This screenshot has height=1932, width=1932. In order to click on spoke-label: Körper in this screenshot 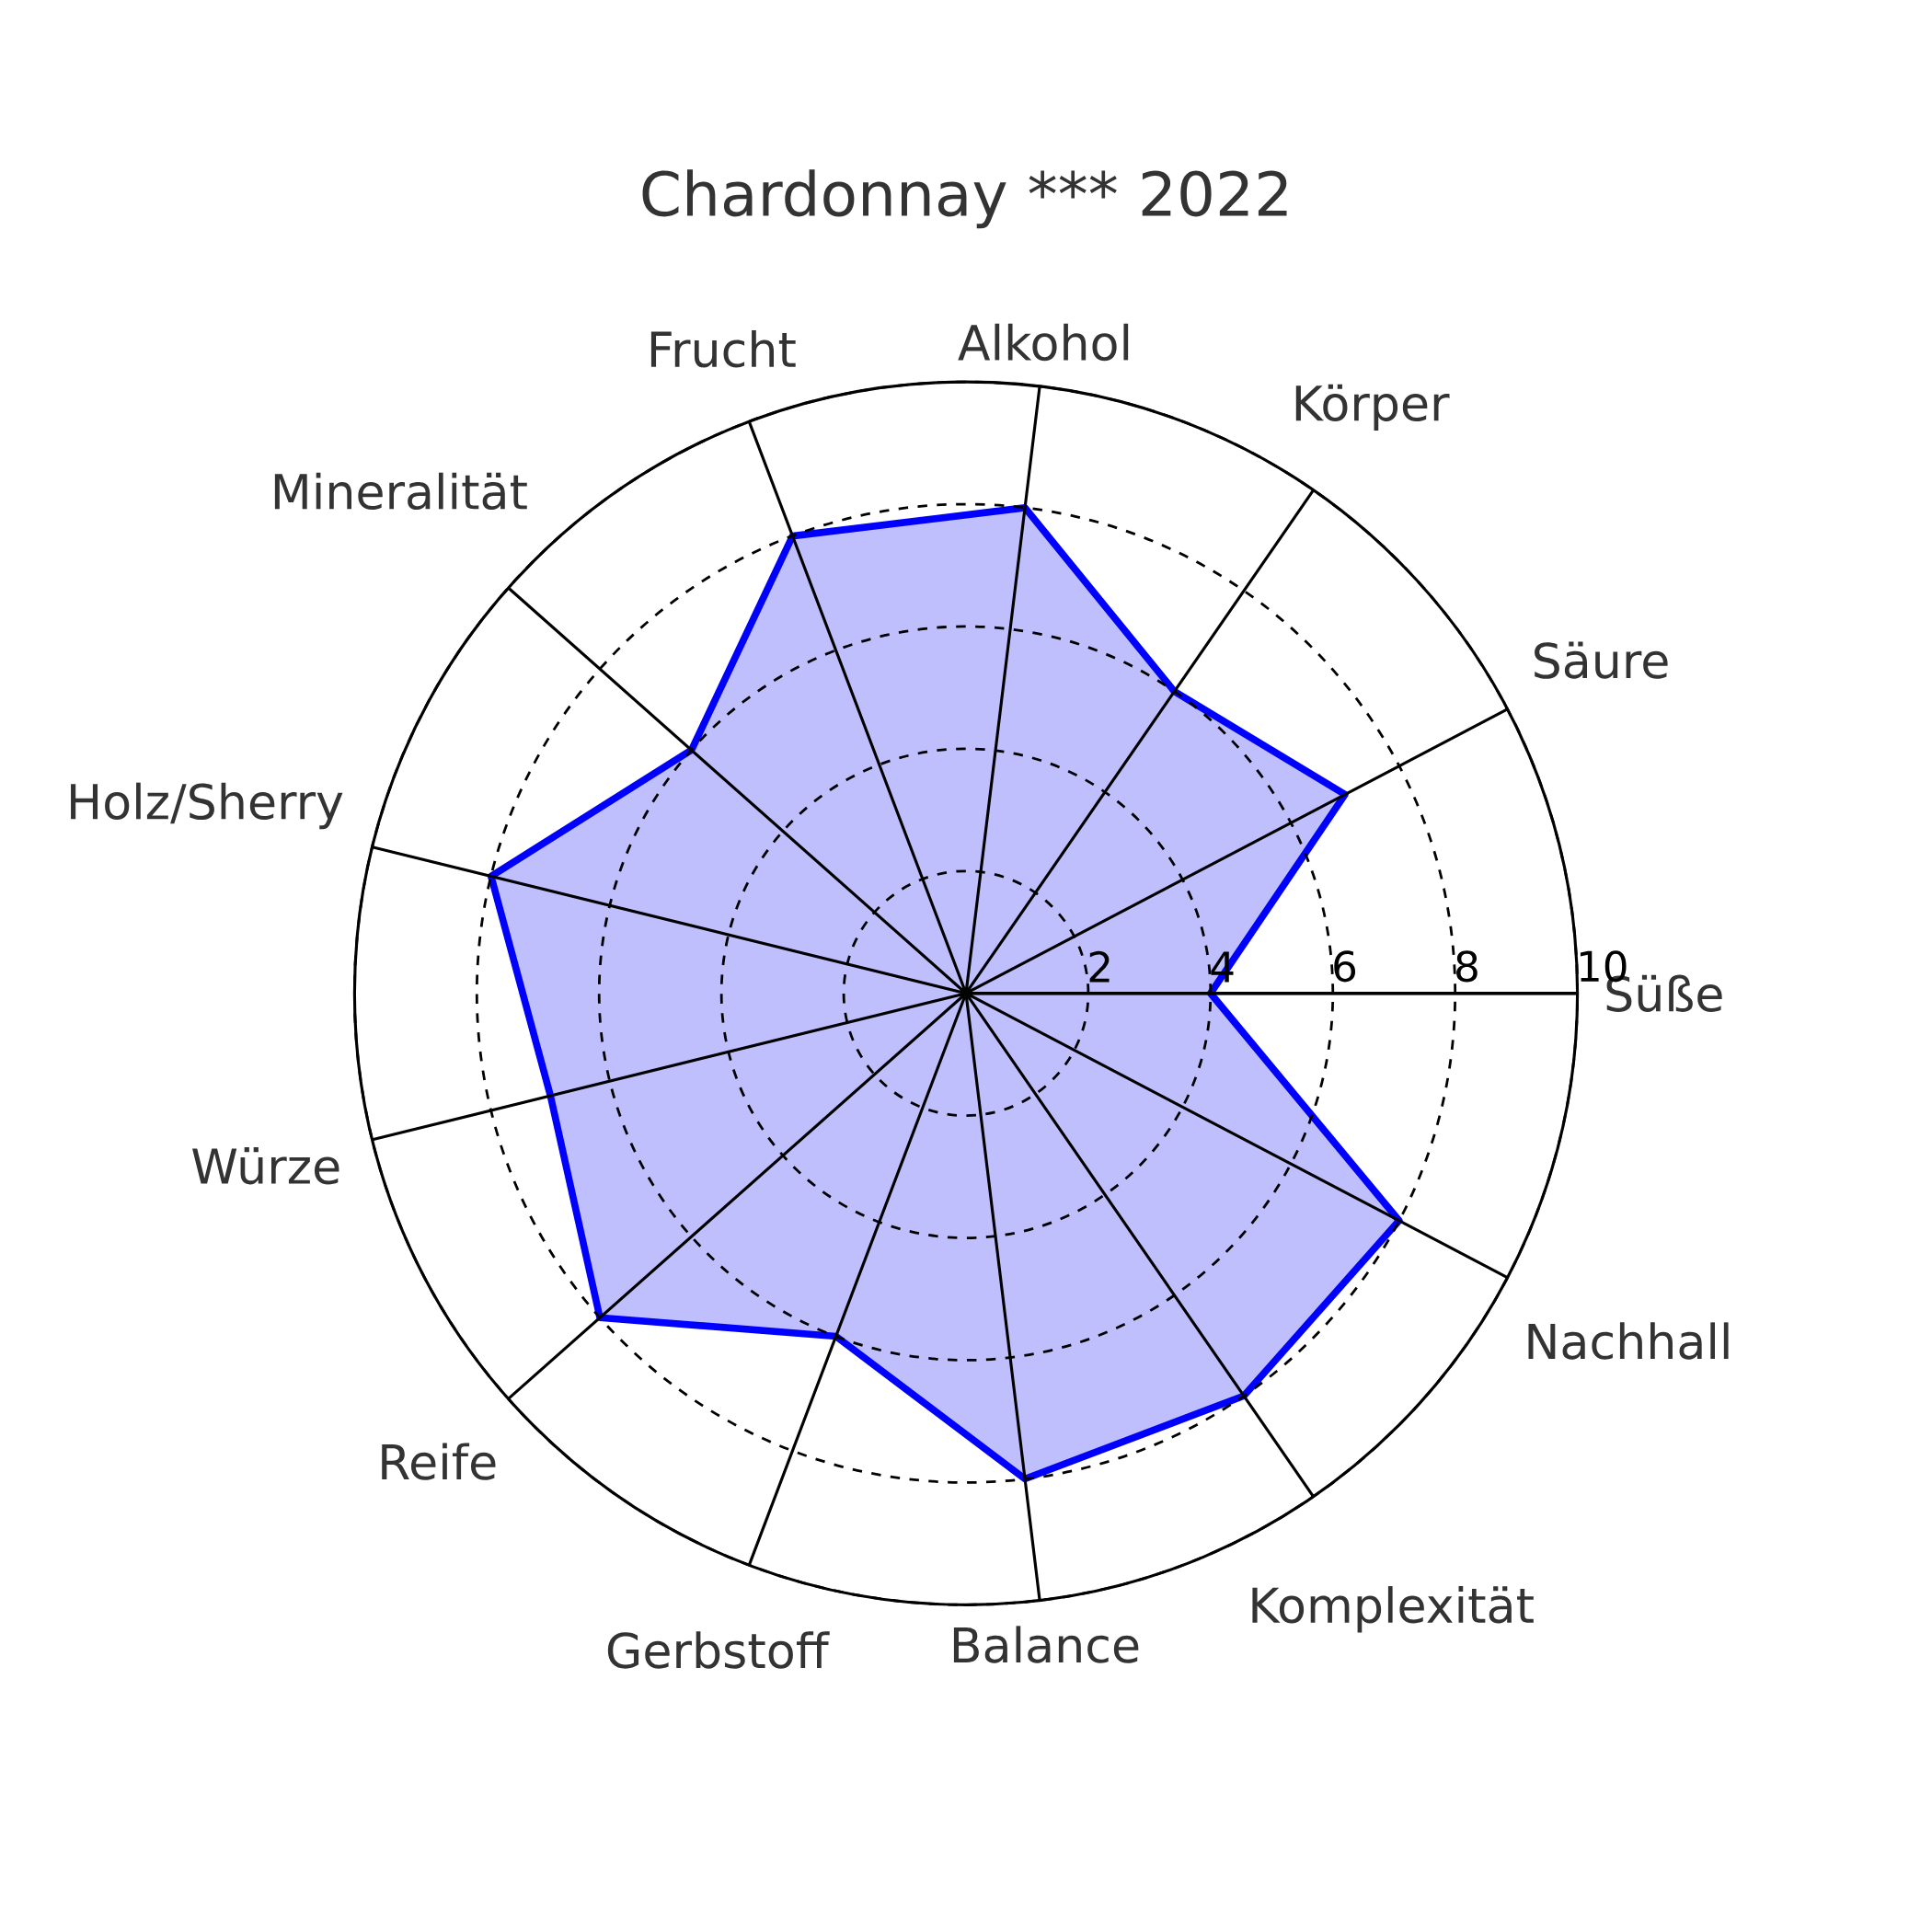, I will do `click(1372, 407)`.